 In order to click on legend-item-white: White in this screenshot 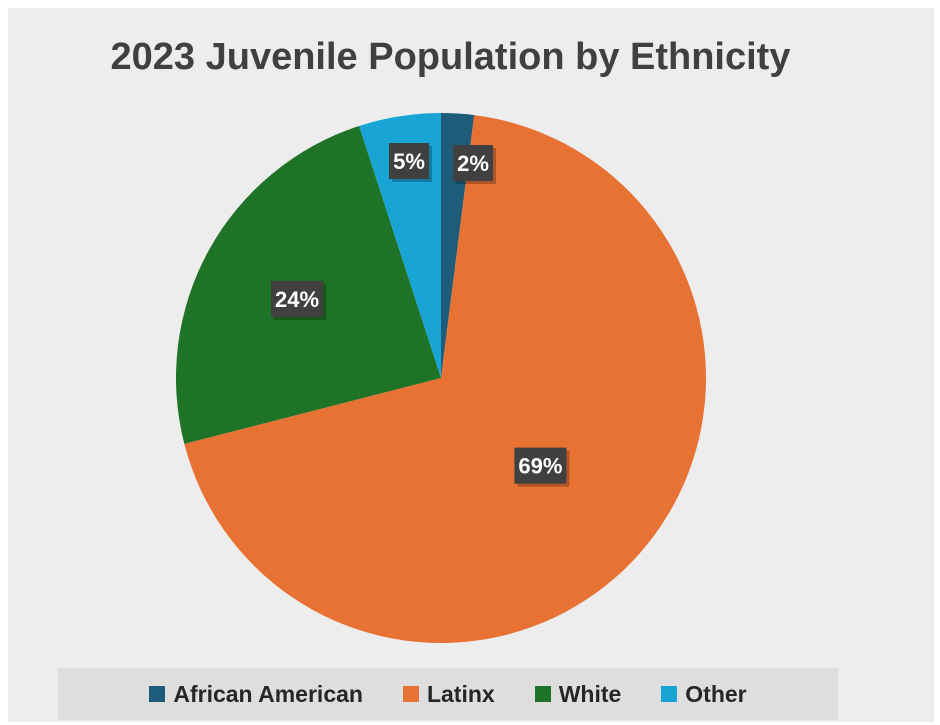, I will do `click(578, 694)`.